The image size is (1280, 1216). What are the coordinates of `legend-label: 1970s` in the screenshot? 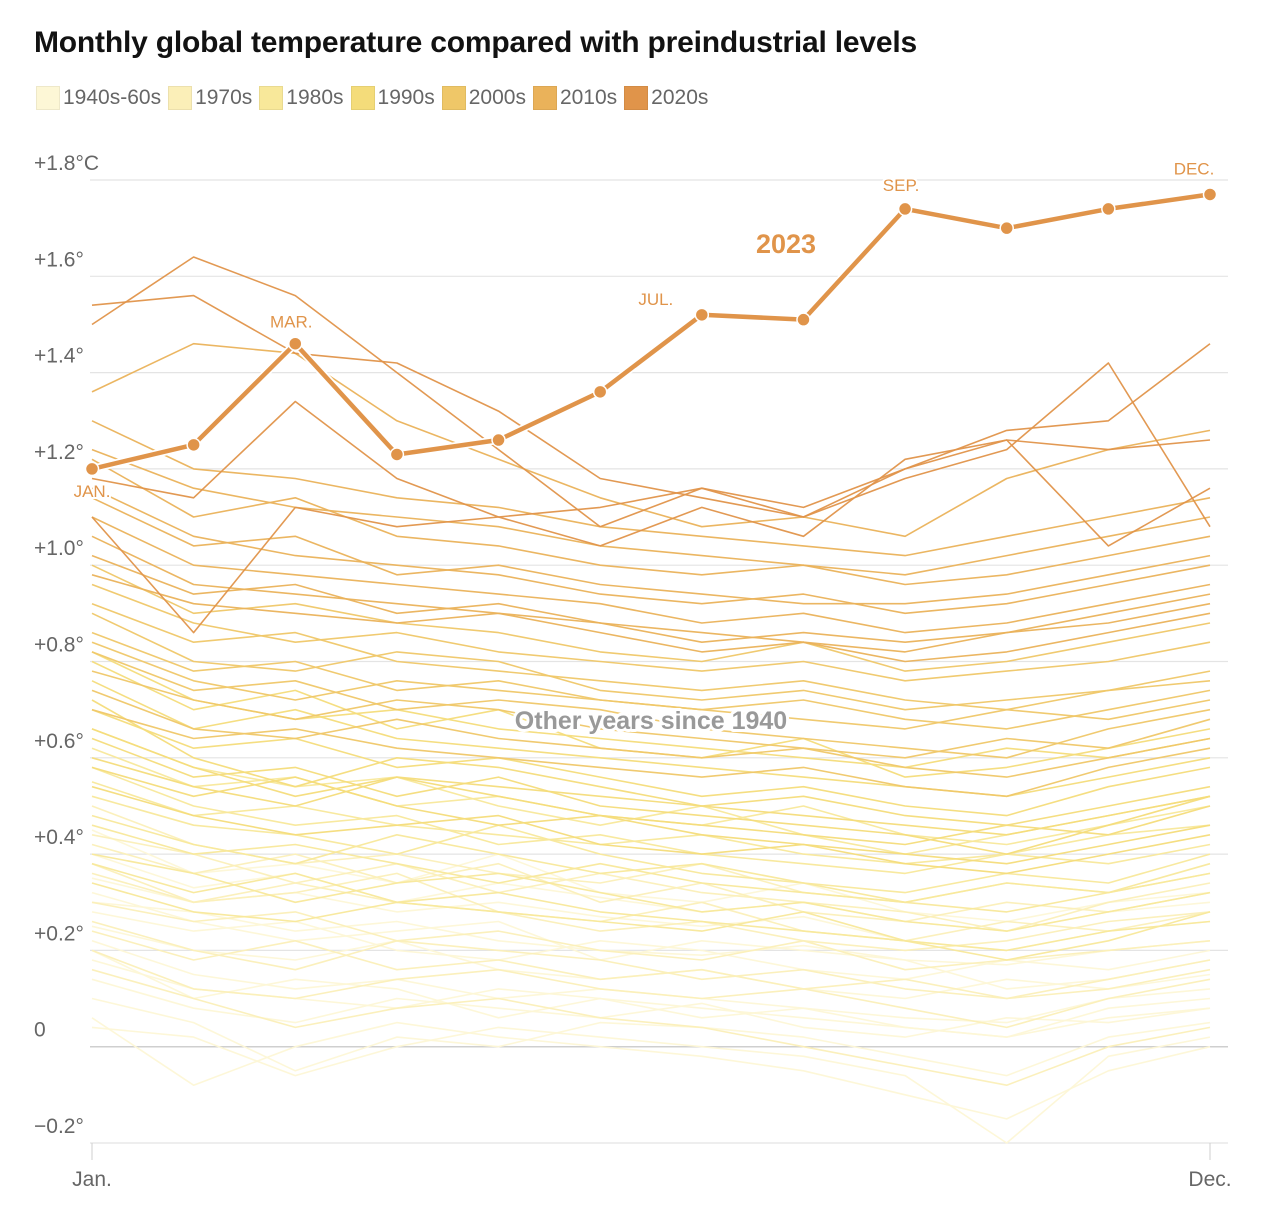 It's located at (224, 97).